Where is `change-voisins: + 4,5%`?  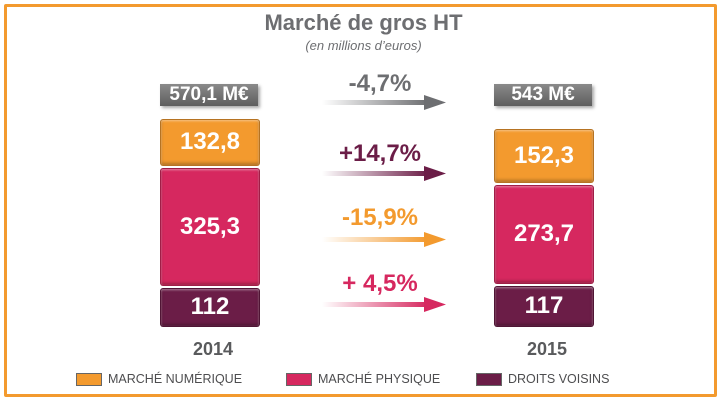 change-voisins: + 4,5% is located at coordinates (380, 283).